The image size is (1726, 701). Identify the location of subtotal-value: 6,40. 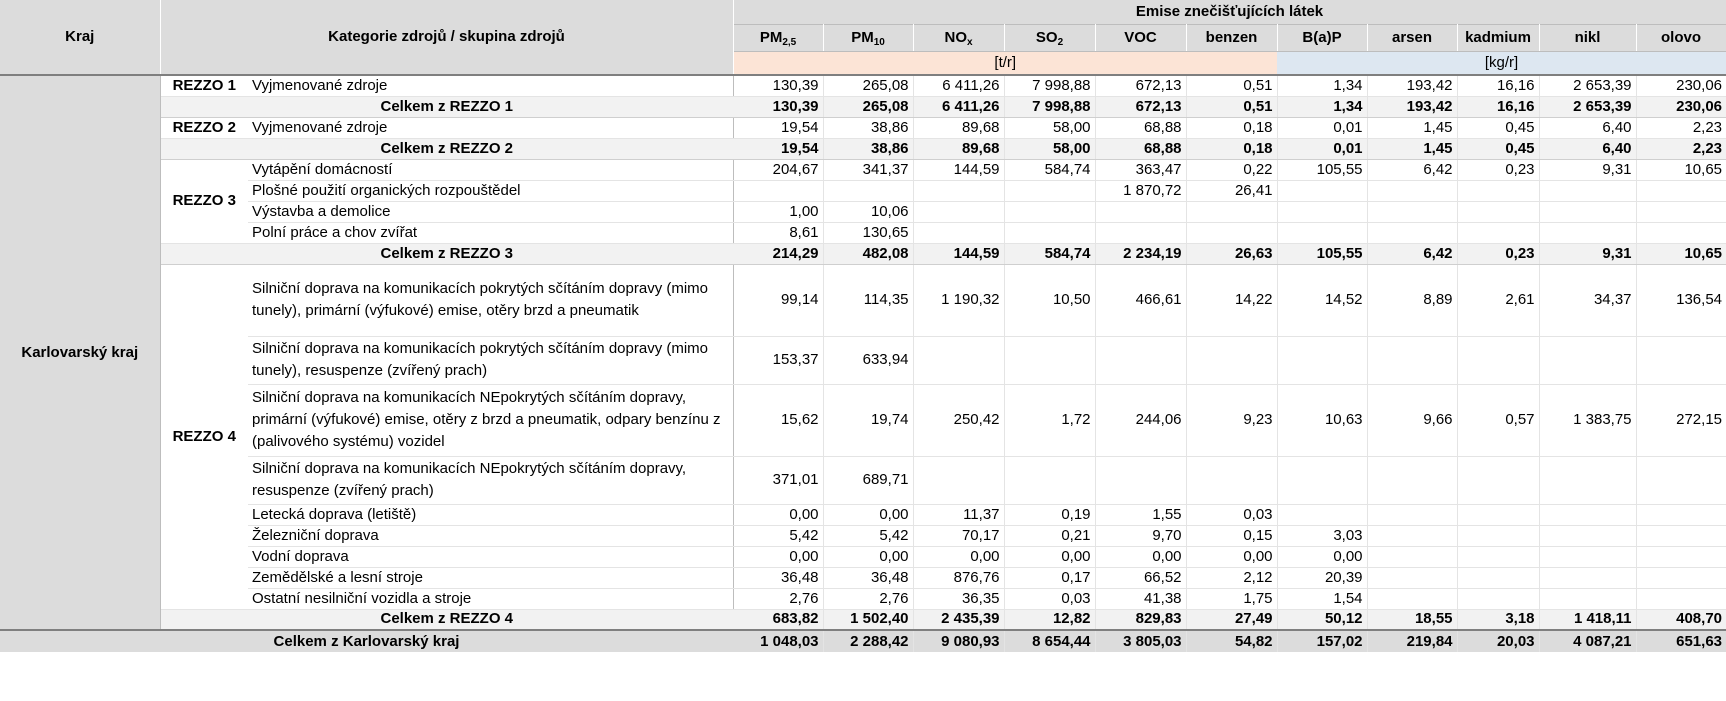
(1588, 148).